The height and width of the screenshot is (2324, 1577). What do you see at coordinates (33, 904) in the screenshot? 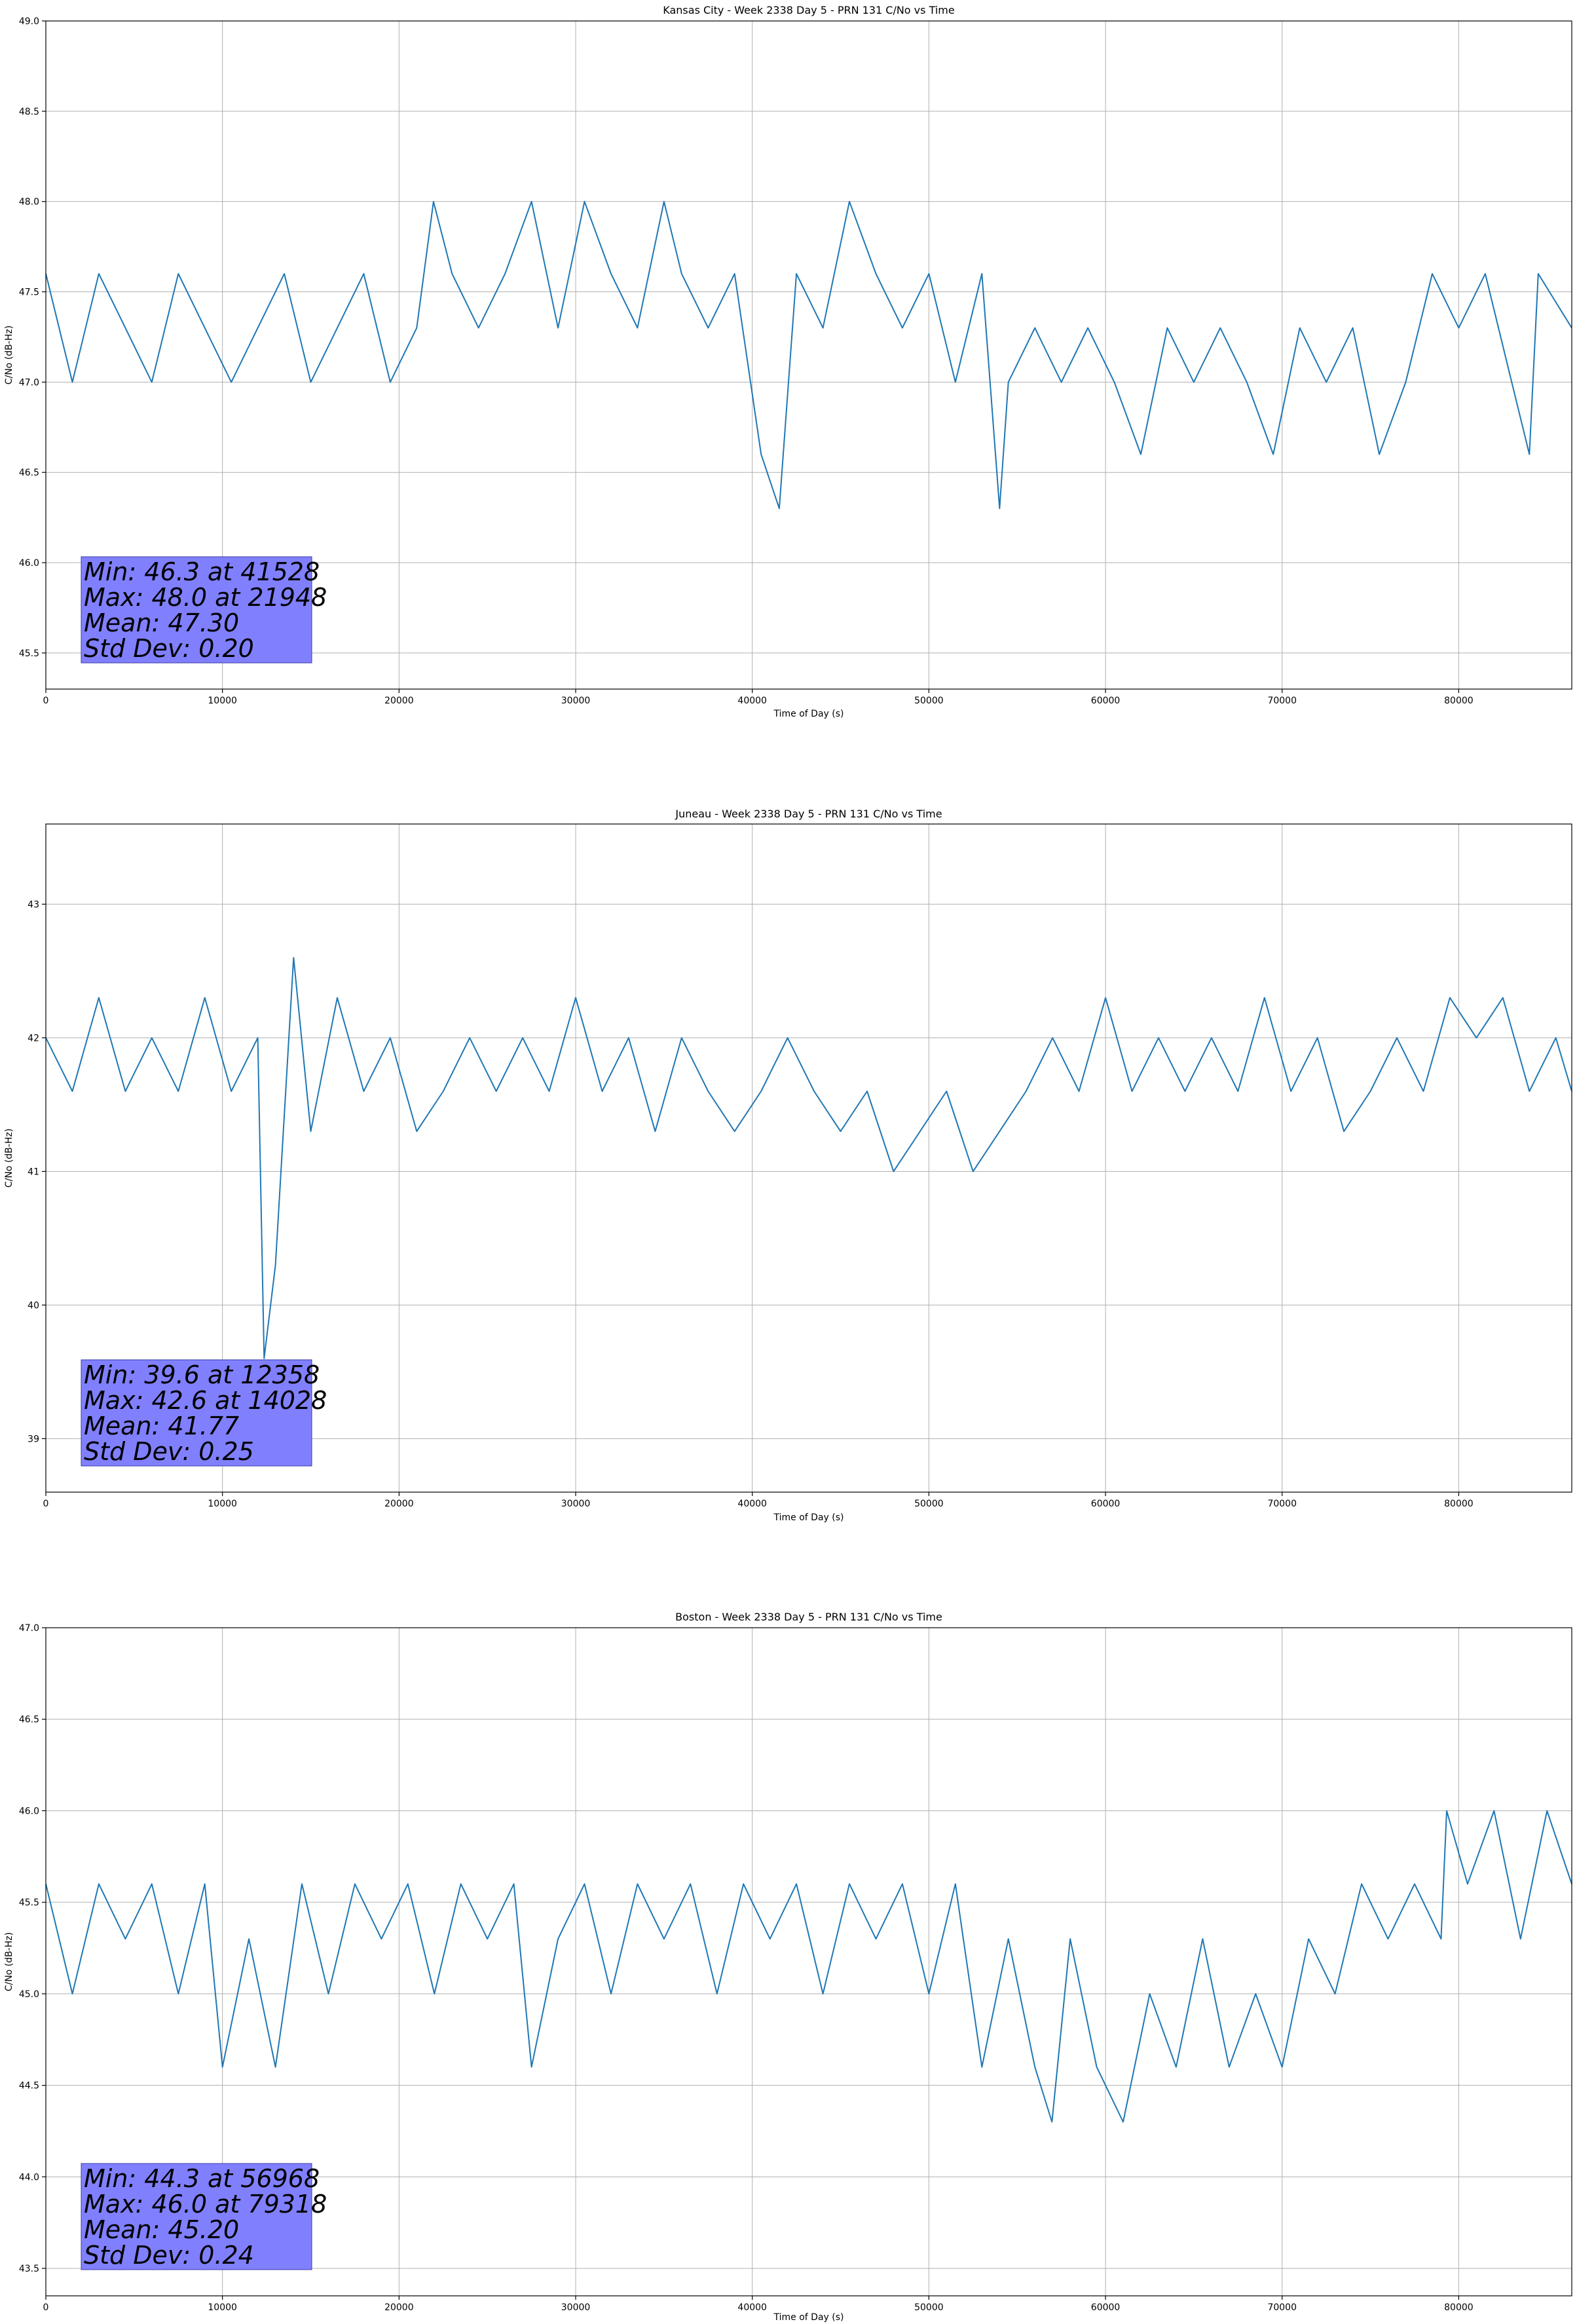
I see `chart-2-y-tick-label: 43` at bounding box center [33, 904].